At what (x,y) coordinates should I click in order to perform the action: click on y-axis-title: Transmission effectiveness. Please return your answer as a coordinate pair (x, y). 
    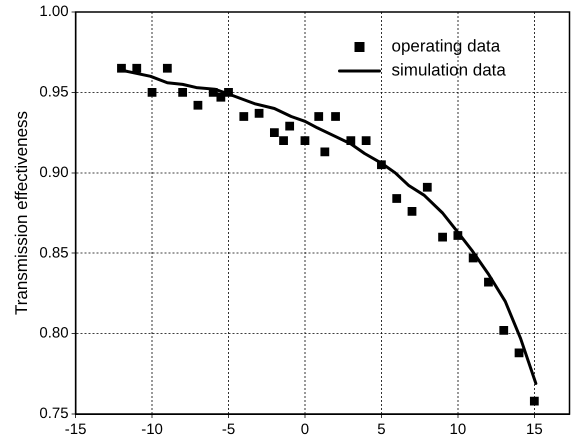
    Looking at the image, I should click on (21, 213).